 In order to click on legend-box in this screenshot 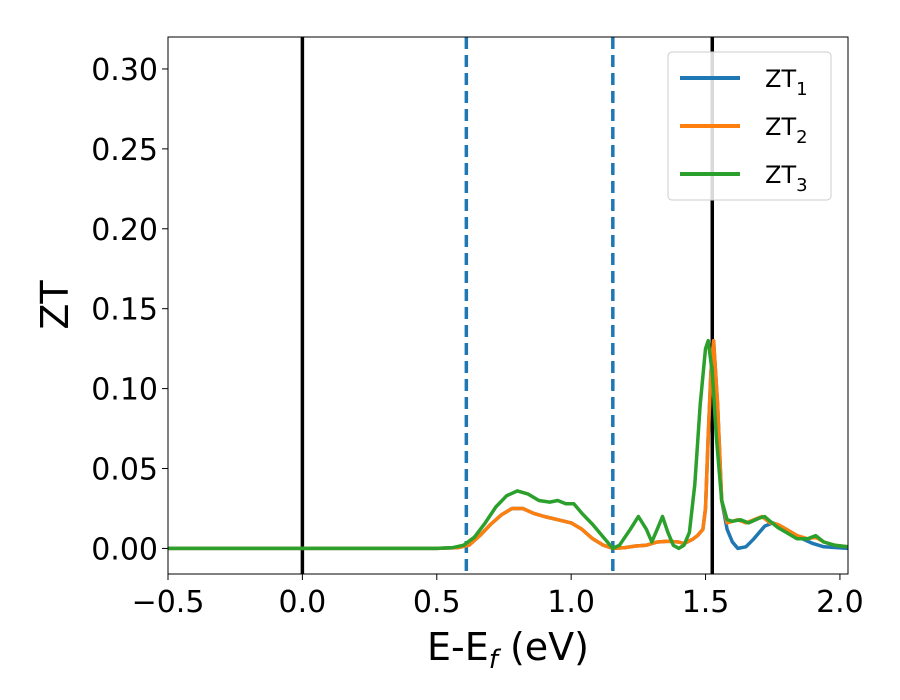, I will do `click(749, 126)`.